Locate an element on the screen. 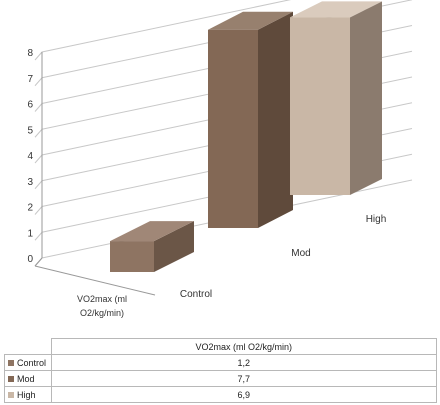 This screenshot has width=440, height=405. tick-label: 7 is located at coordinates (30, 79).